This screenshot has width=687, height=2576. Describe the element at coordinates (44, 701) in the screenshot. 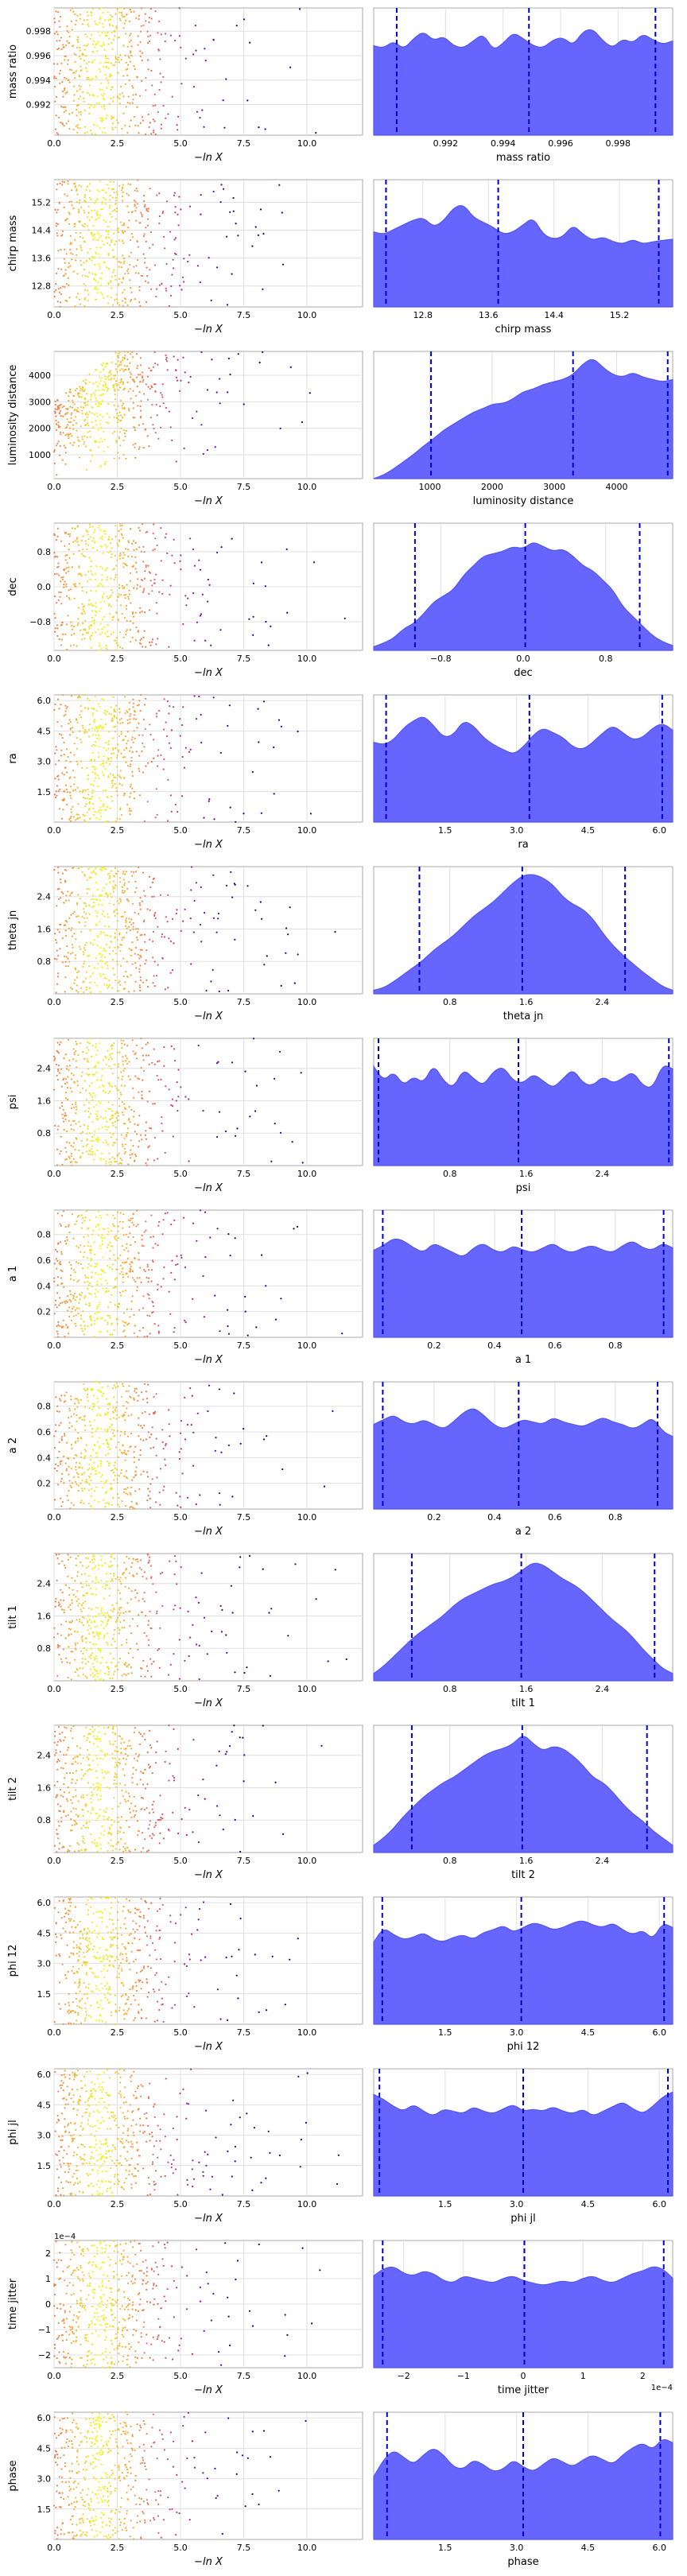

I see `y-tick-label: 6.0` at that location.